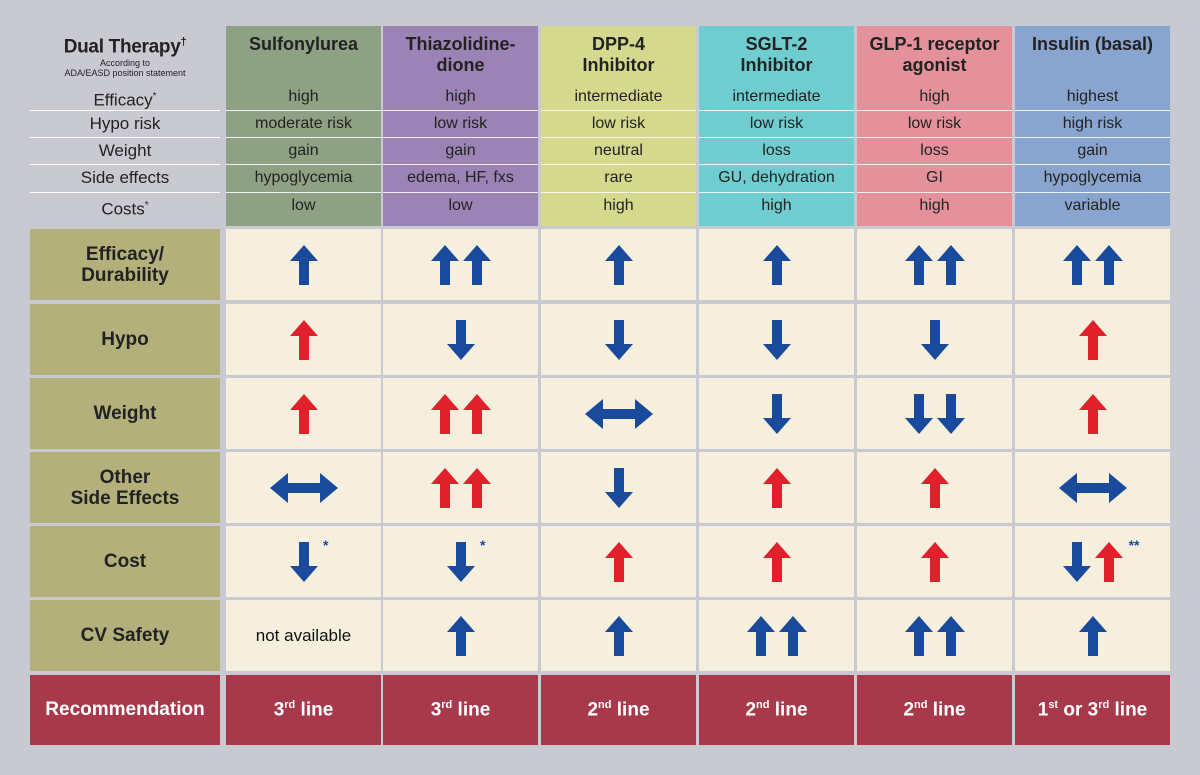 The height and width of the screenshot is (775, 1200). Describe the element at coordinates (618, 65) in the screenshot. I see `drug-name-line: Inhibitor` at that location.